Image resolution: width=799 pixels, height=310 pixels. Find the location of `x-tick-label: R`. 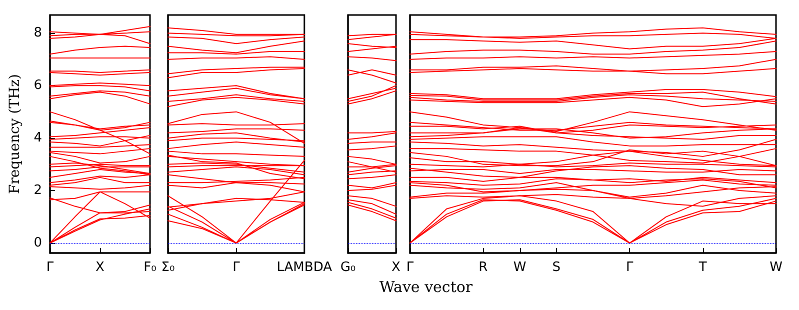

x-tick-label: R is located at coordinates (483, 267).